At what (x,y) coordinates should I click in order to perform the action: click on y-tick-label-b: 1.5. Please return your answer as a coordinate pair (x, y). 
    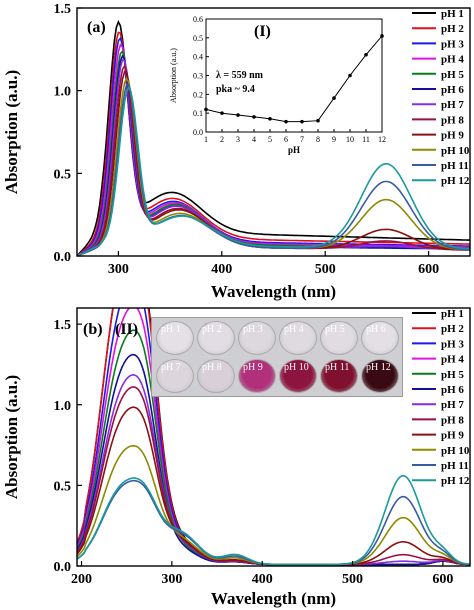
    Looking at the image, I should click on (63, 325).